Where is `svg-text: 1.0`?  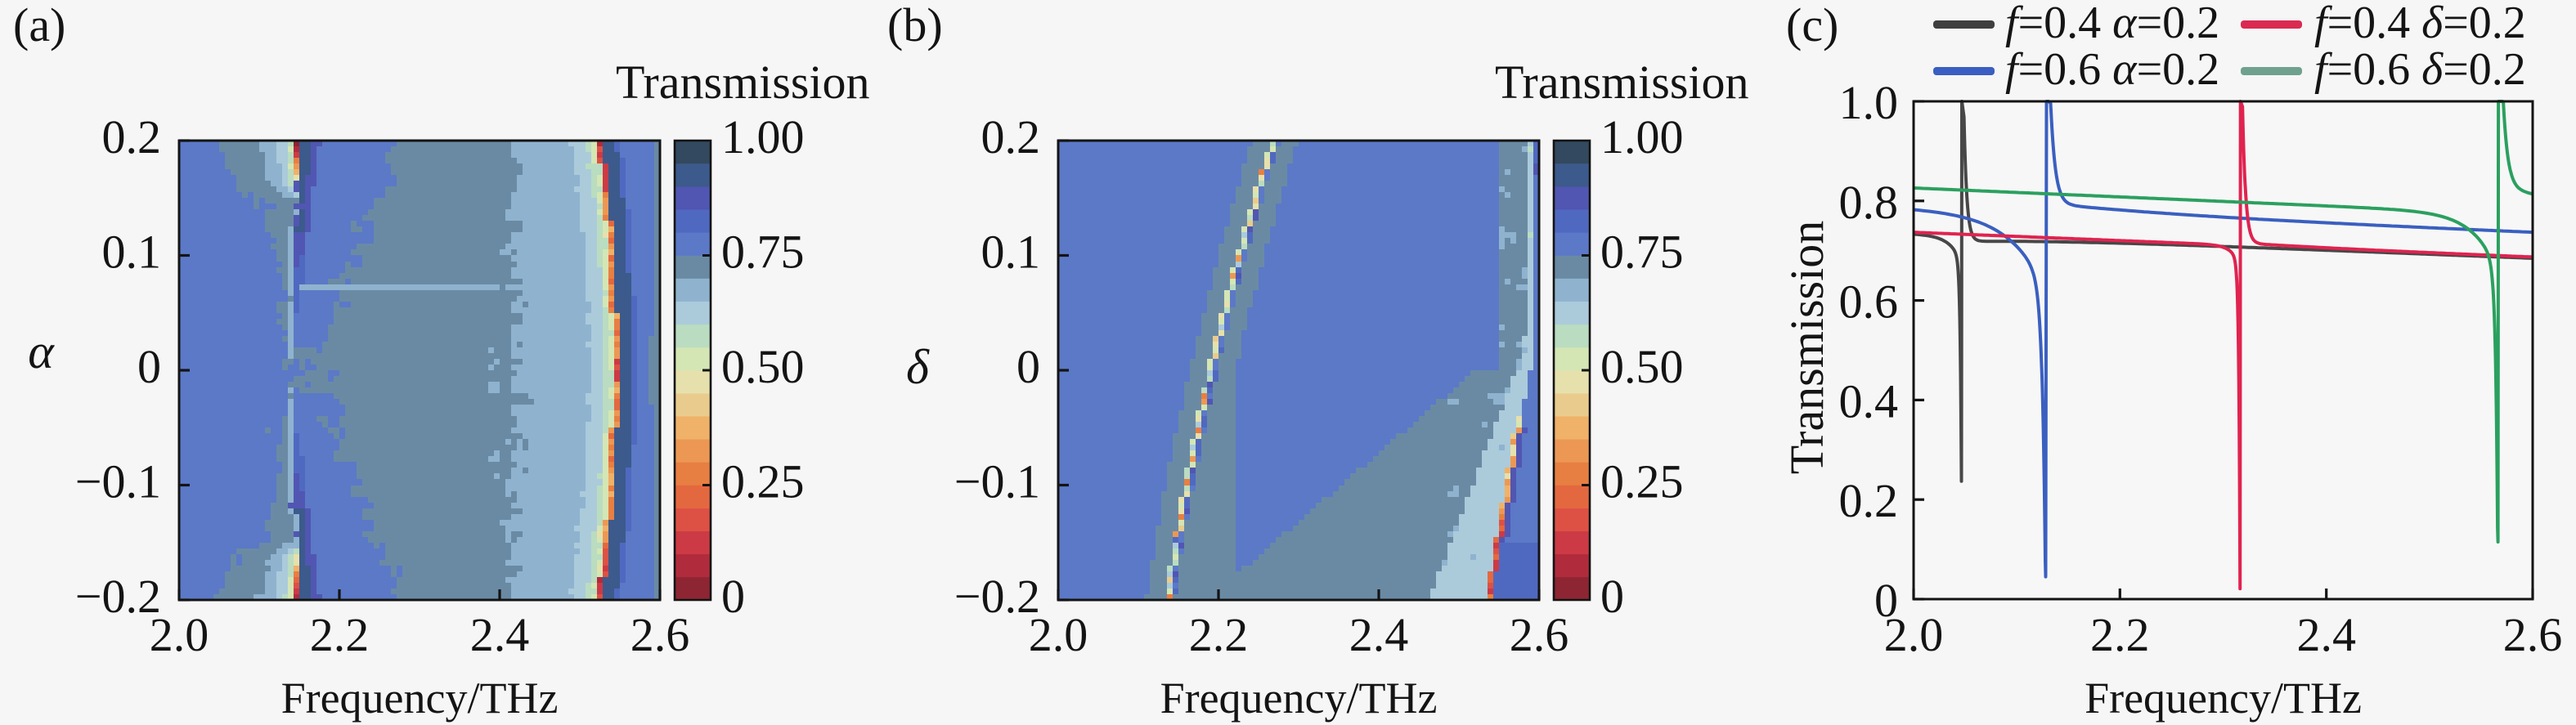 svg-text: 1.0 is located at coordinates (1869, 103).